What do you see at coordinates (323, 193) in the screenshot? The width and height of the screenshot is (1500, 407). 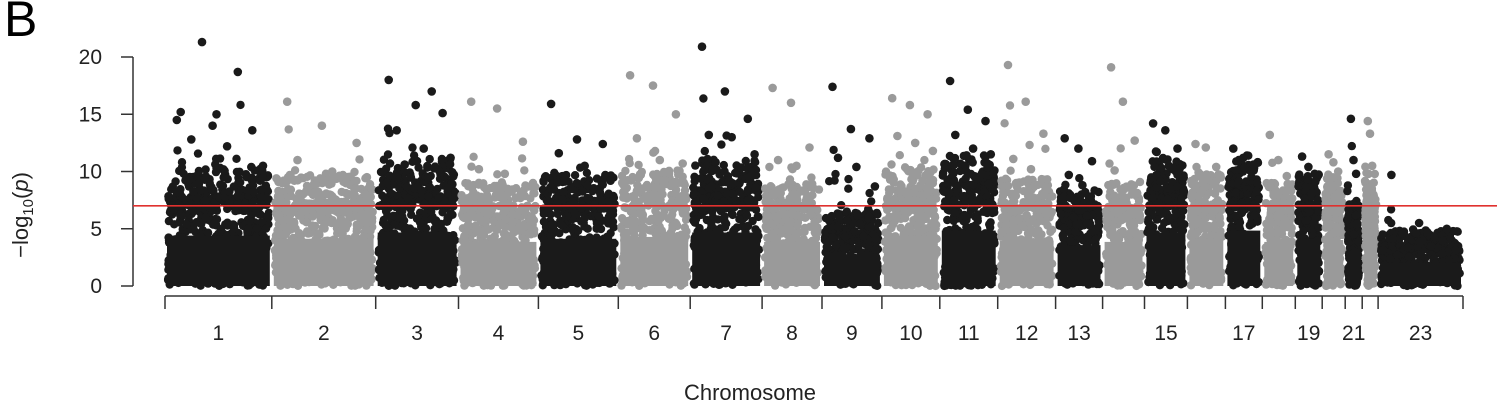 I see `chromosome-2-points` at bounding box center [323, 193].